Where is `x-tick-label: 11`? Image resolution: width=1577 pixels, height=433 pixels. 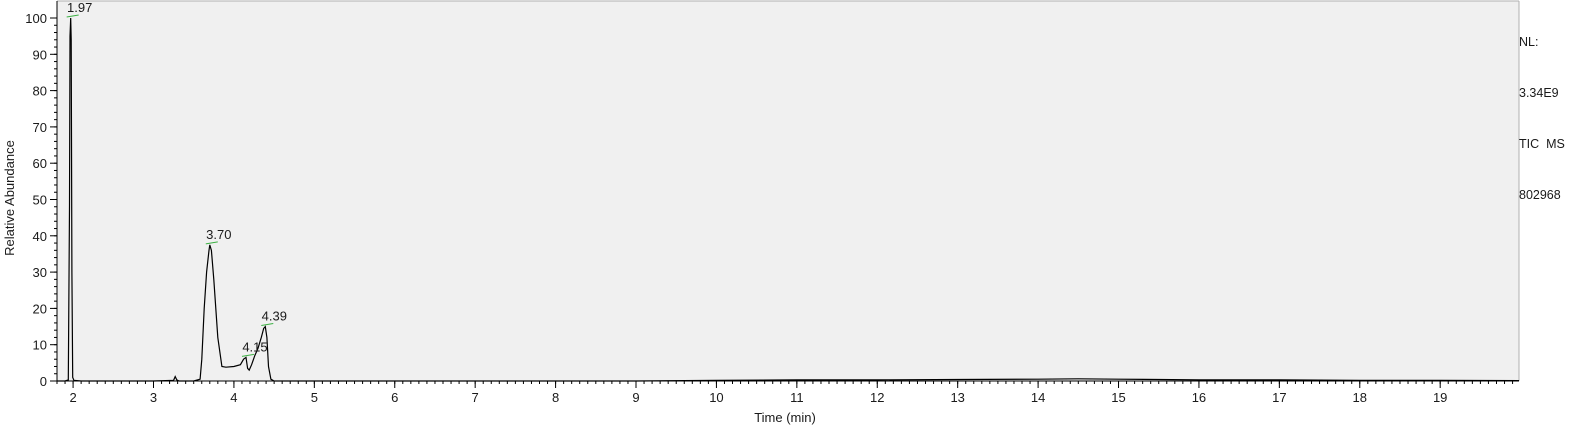 x-tick-label: 11 is located at coordinates (797, 397).